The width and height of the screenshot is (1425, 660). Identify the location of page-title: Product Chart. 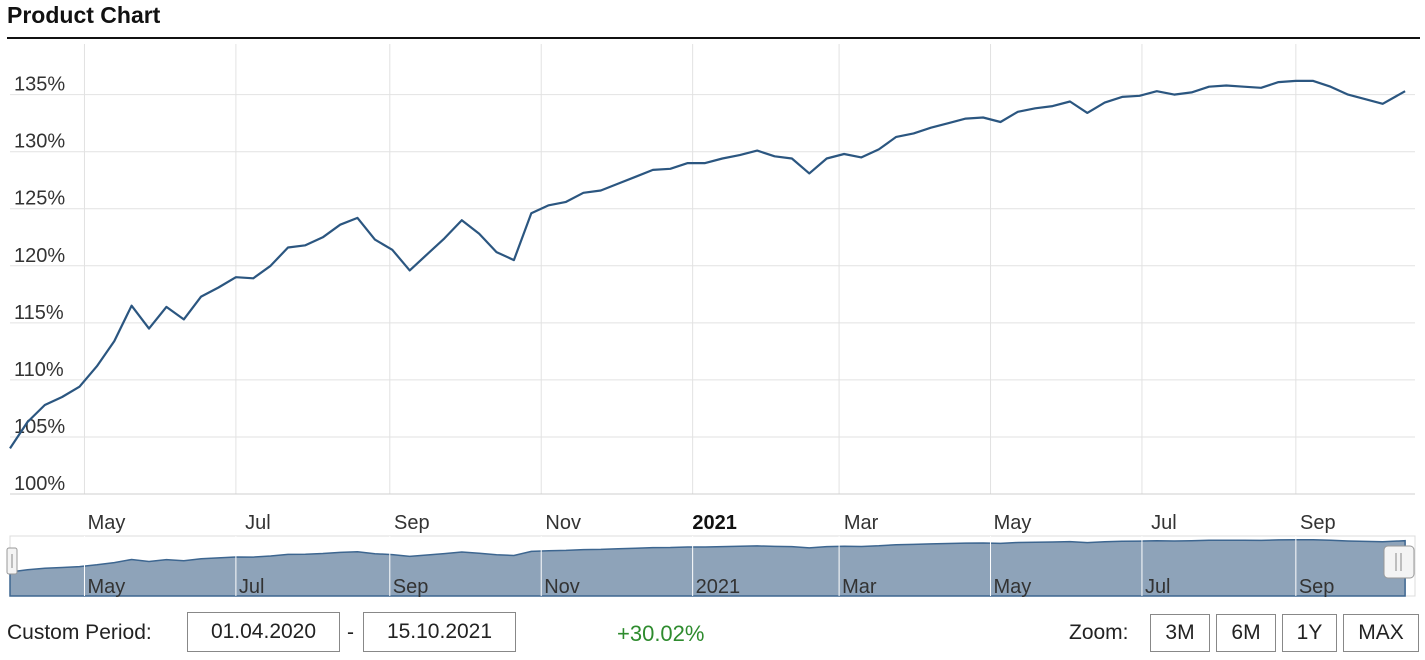
(84, 15).